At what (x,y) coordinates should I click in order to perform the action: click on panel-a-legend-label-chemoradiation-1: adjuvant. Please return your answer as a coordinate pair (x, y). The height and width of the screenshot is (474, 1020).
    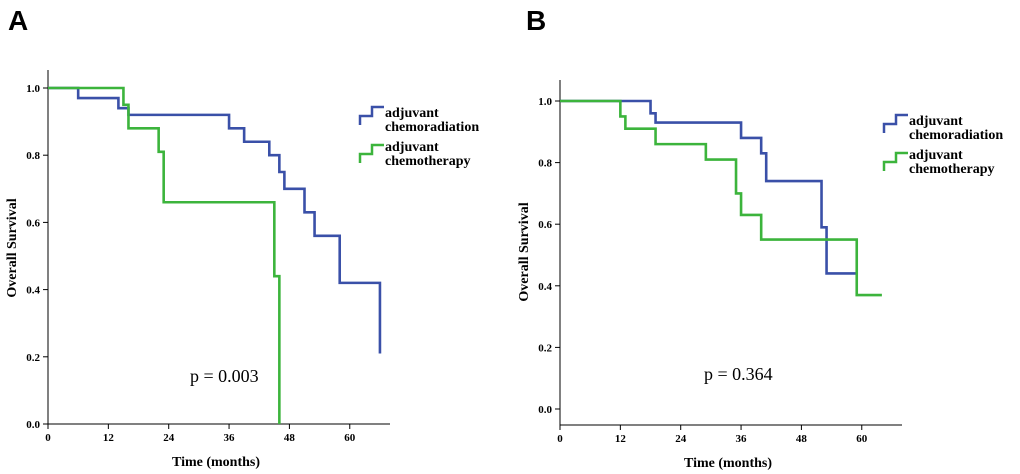
    Looking at the image, I should click on (412, 113).